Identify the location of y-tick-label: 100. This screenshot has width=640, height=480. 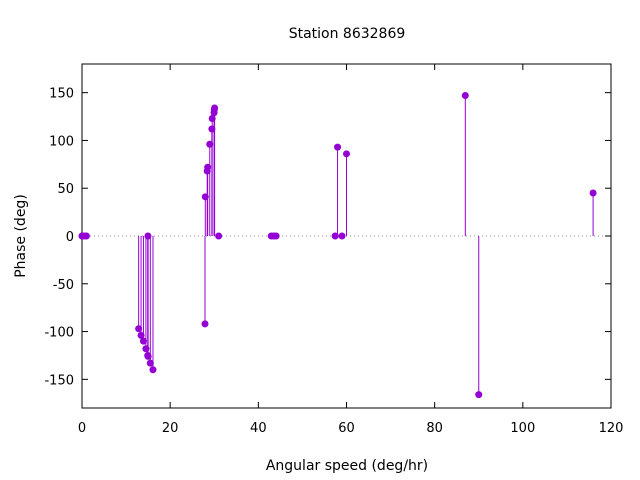
(61, 141).